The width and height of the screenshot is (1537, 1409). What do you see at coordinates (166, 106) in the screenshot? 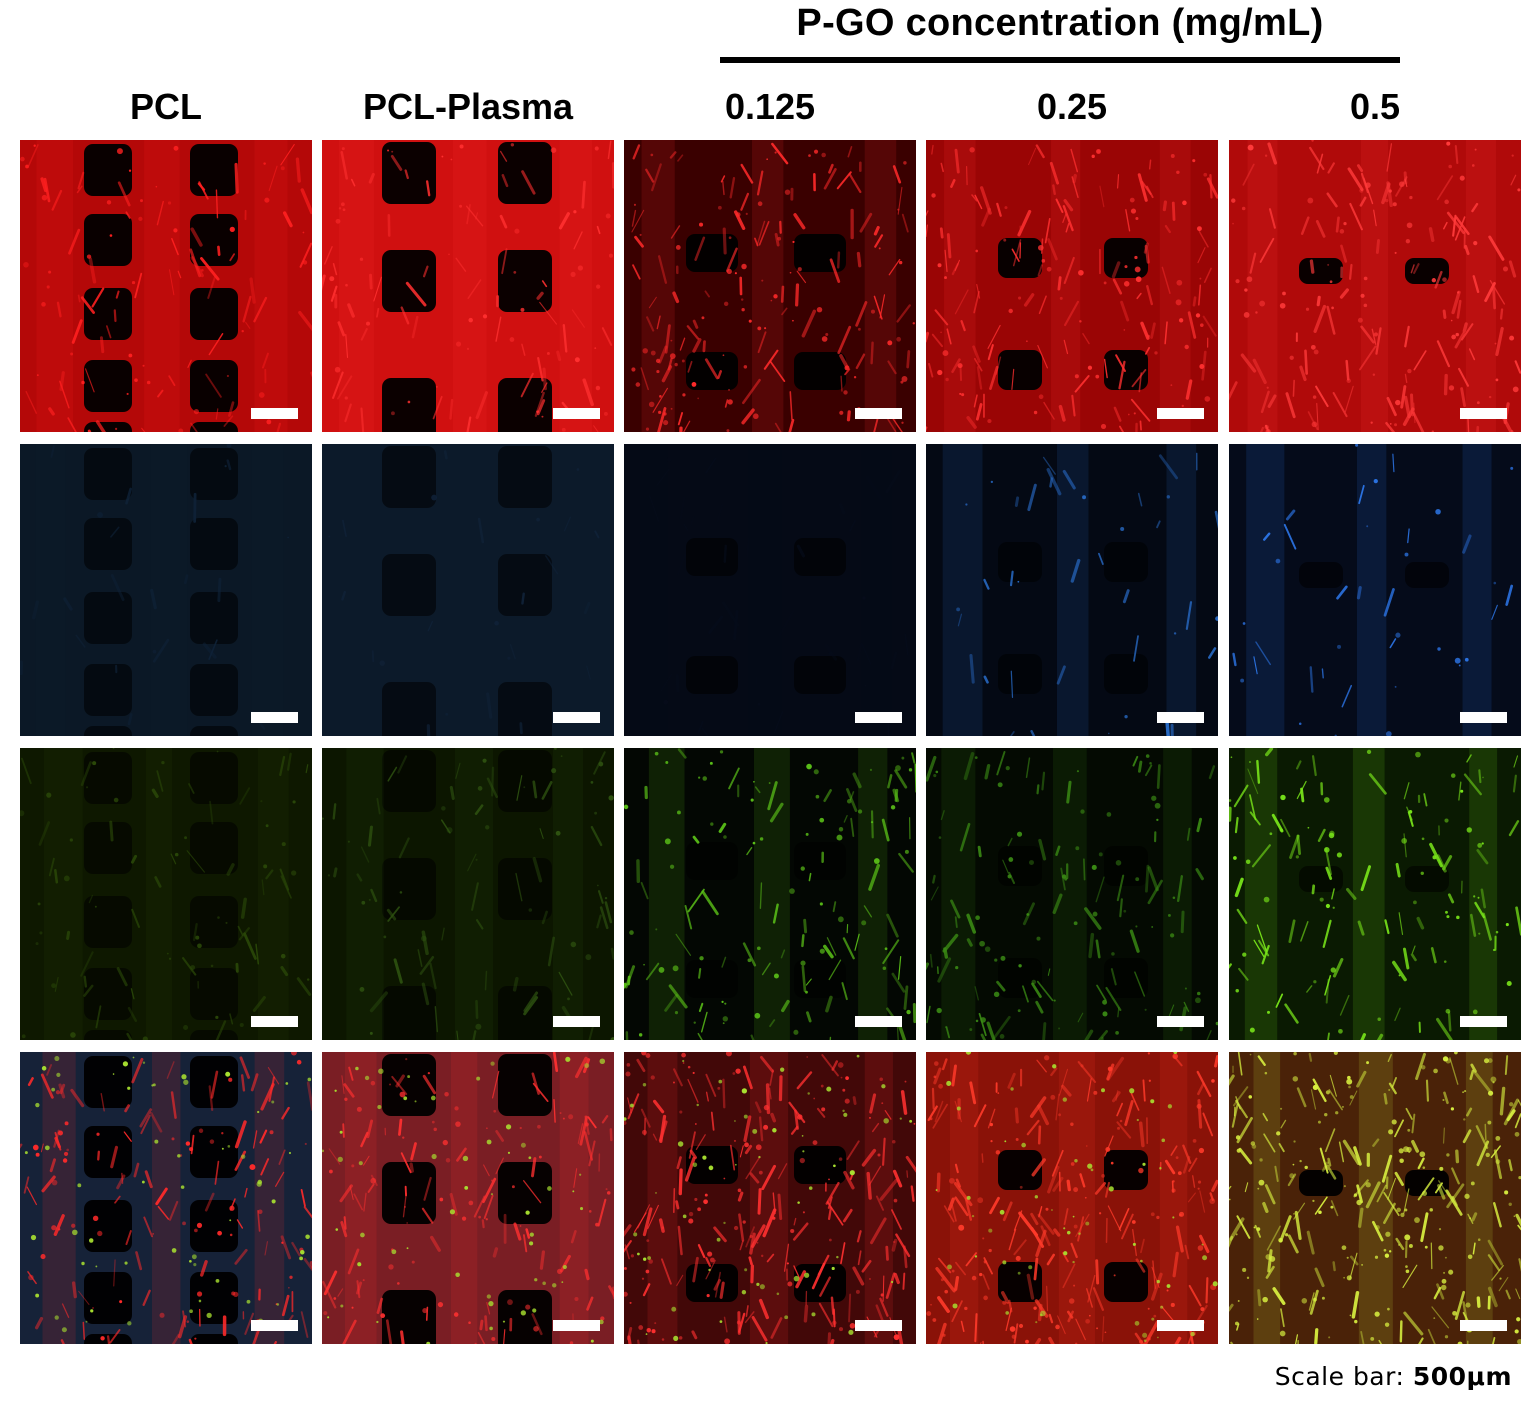
I see `column-label-pcl: PCL` at bounding box center [166, 106].